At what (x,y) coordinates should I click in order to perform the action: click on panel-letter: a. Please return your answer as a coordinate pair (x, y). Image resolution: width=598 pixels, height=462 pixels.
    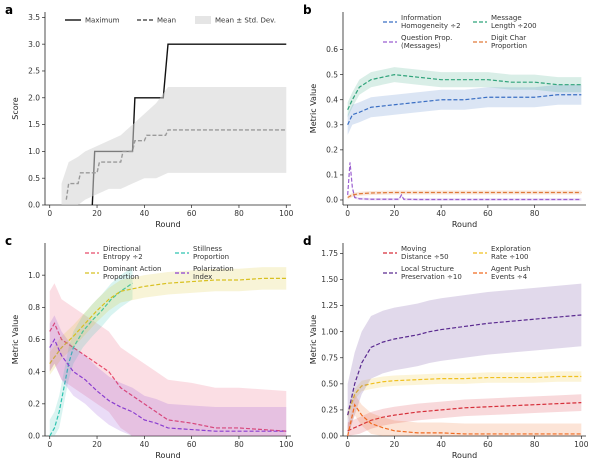
    Looking at the image, I should click on (9, 10).